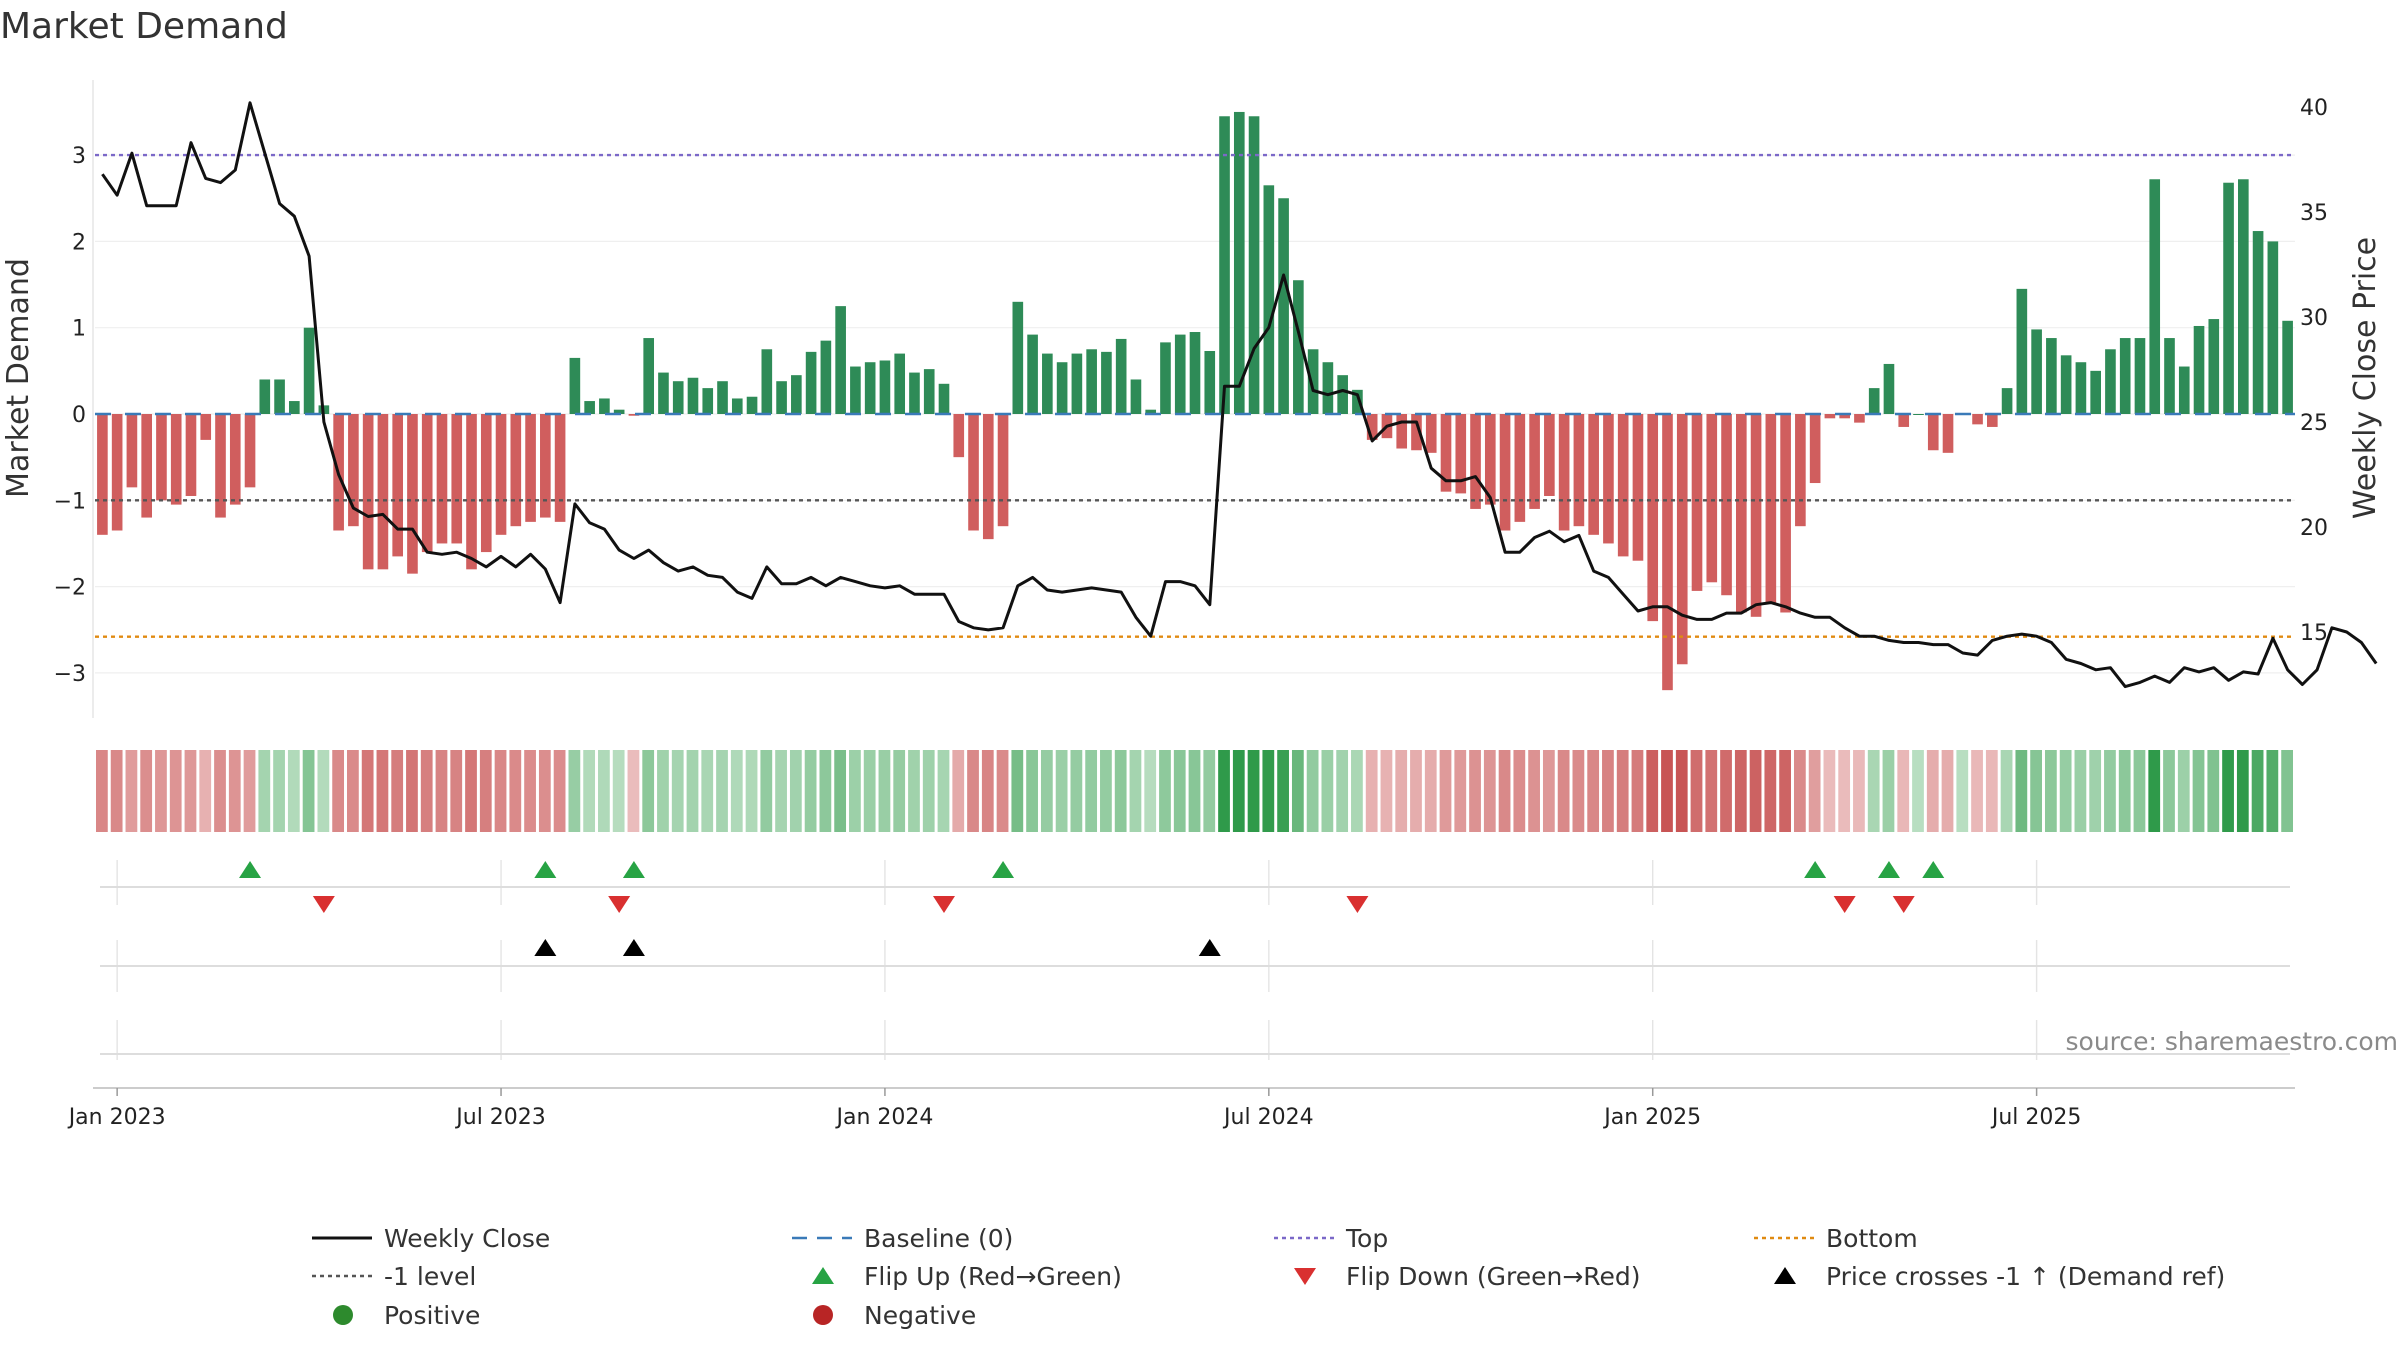 The image size is (2400, 1350). I want to click on legend-flip-up-red-green-label: Flip Up (Red→Green), so click(993, 1276).